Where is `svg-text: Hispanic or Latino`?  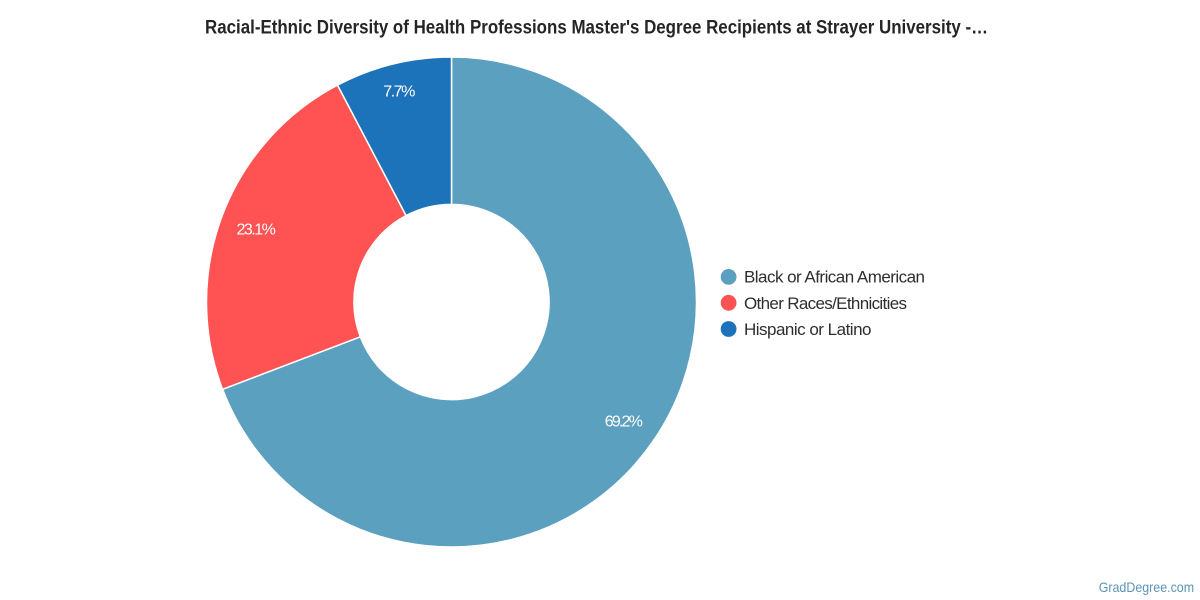 svg-text: Hispanic or Latino is located at coordinates (808, 329).